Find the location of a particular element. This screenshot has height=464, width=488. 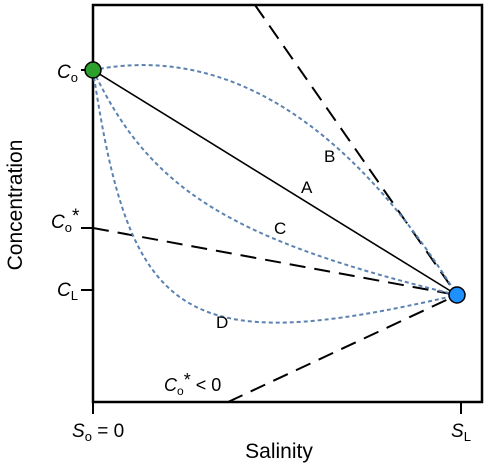

saline-endmember-point is located at coordinates (457, 295).